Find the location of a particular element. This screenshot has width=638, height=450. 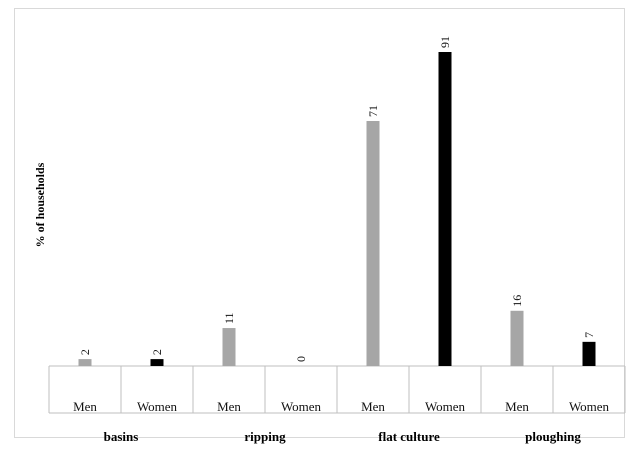

group-label: flat culture is located at coordinates (409, 436).